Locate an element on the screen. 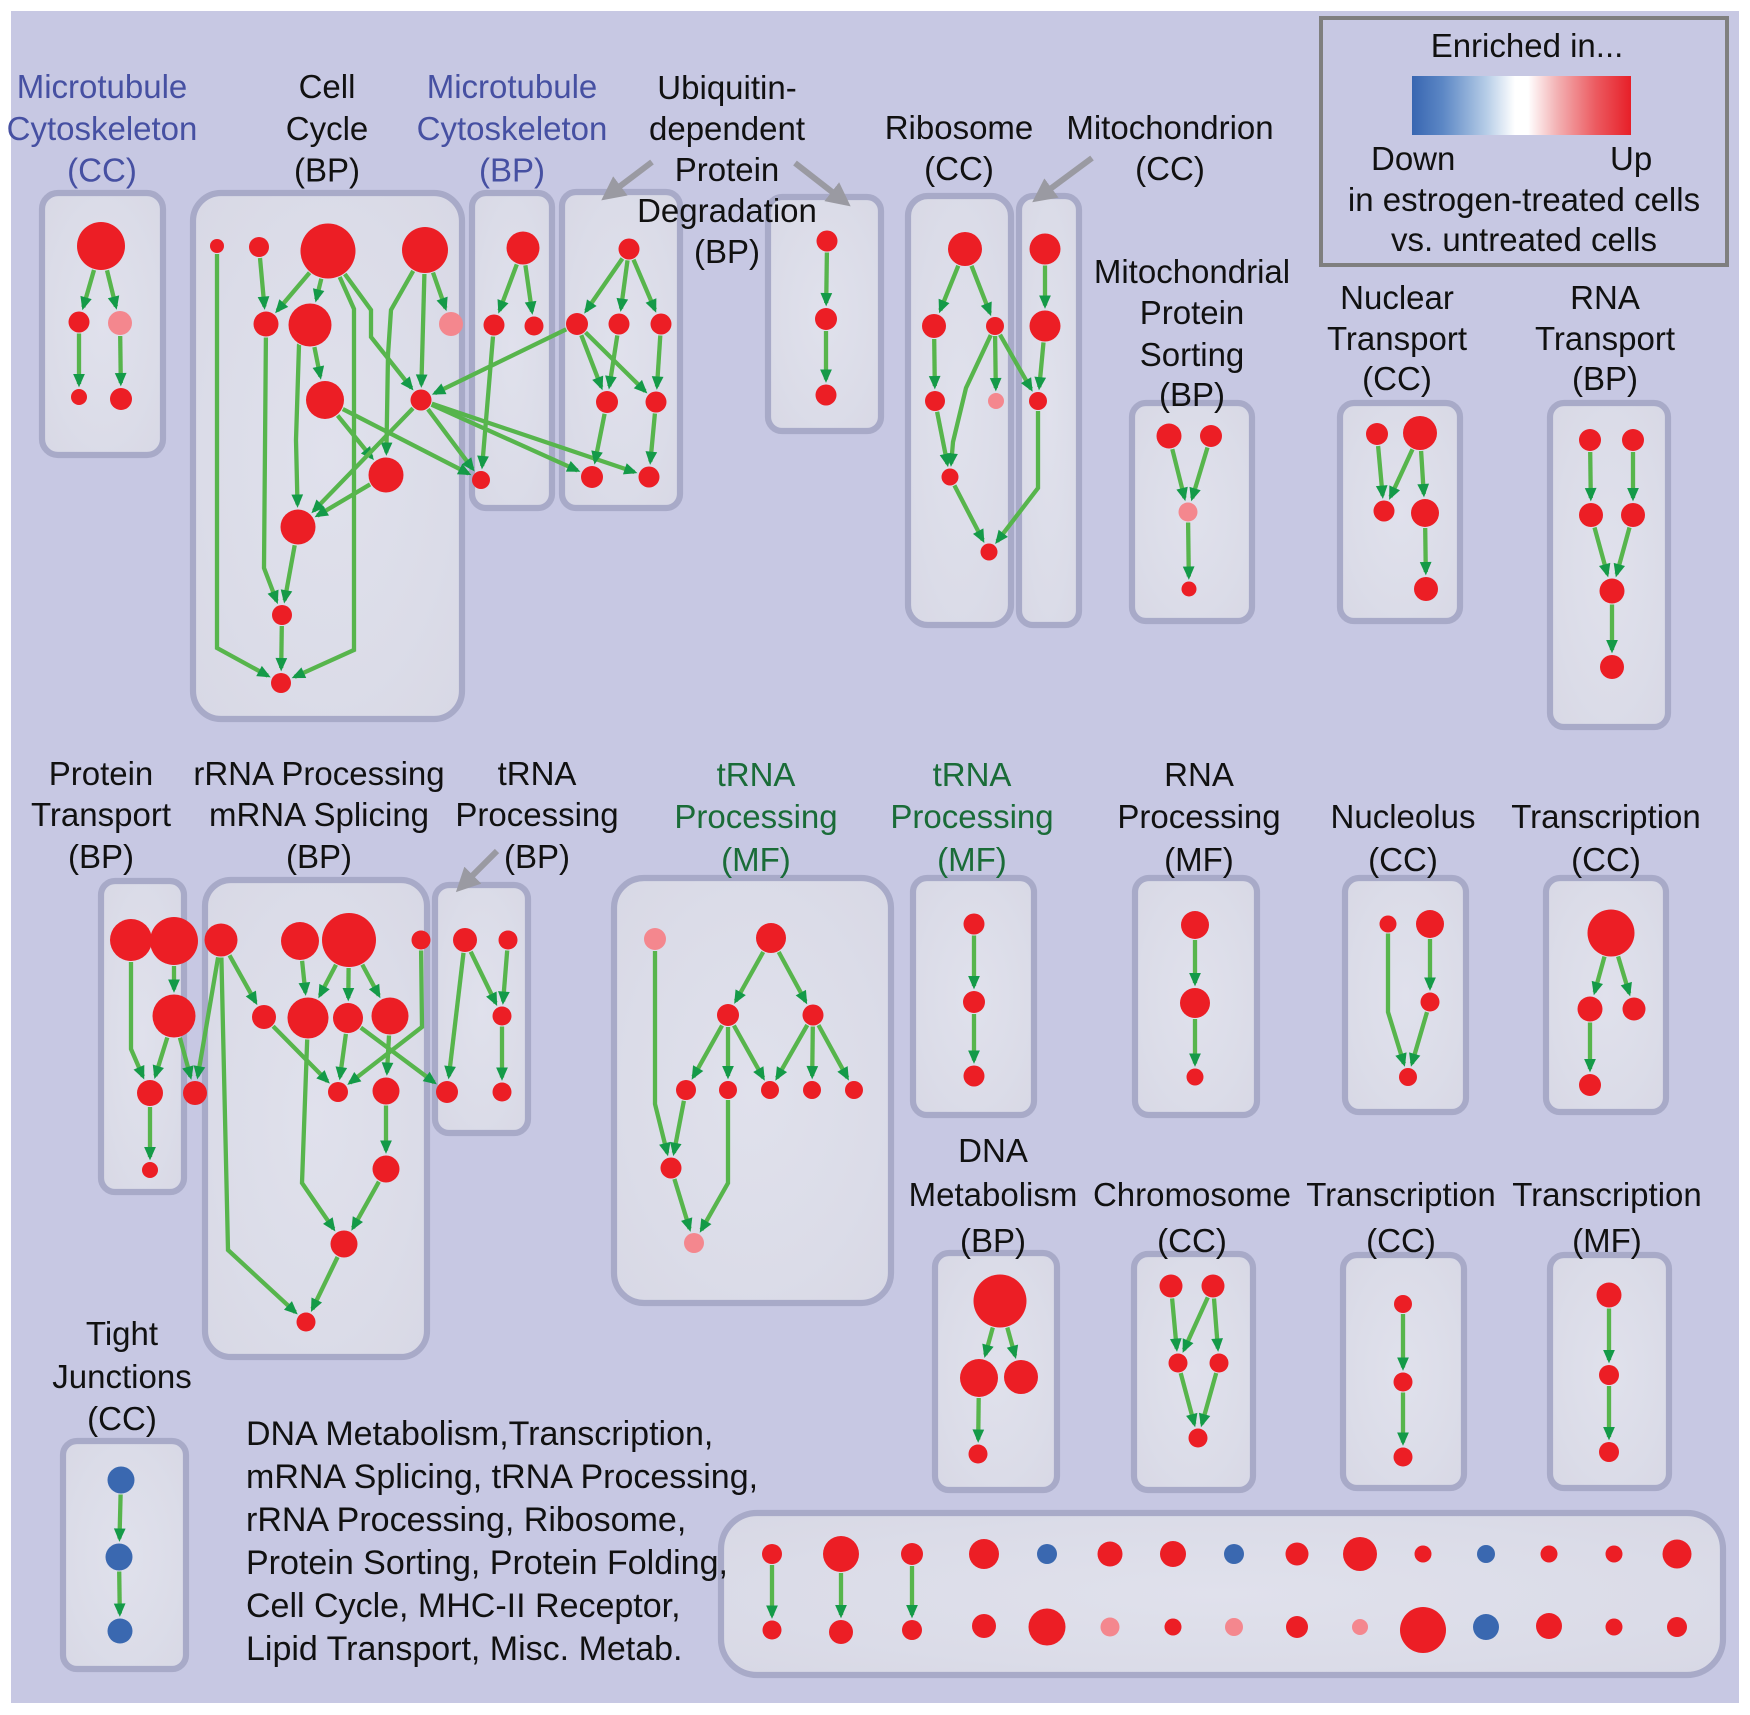 Image resolution: width=1750 pixels, height=1715 pixels. svg-text: Ribosome is located at coordinates (959, 127).